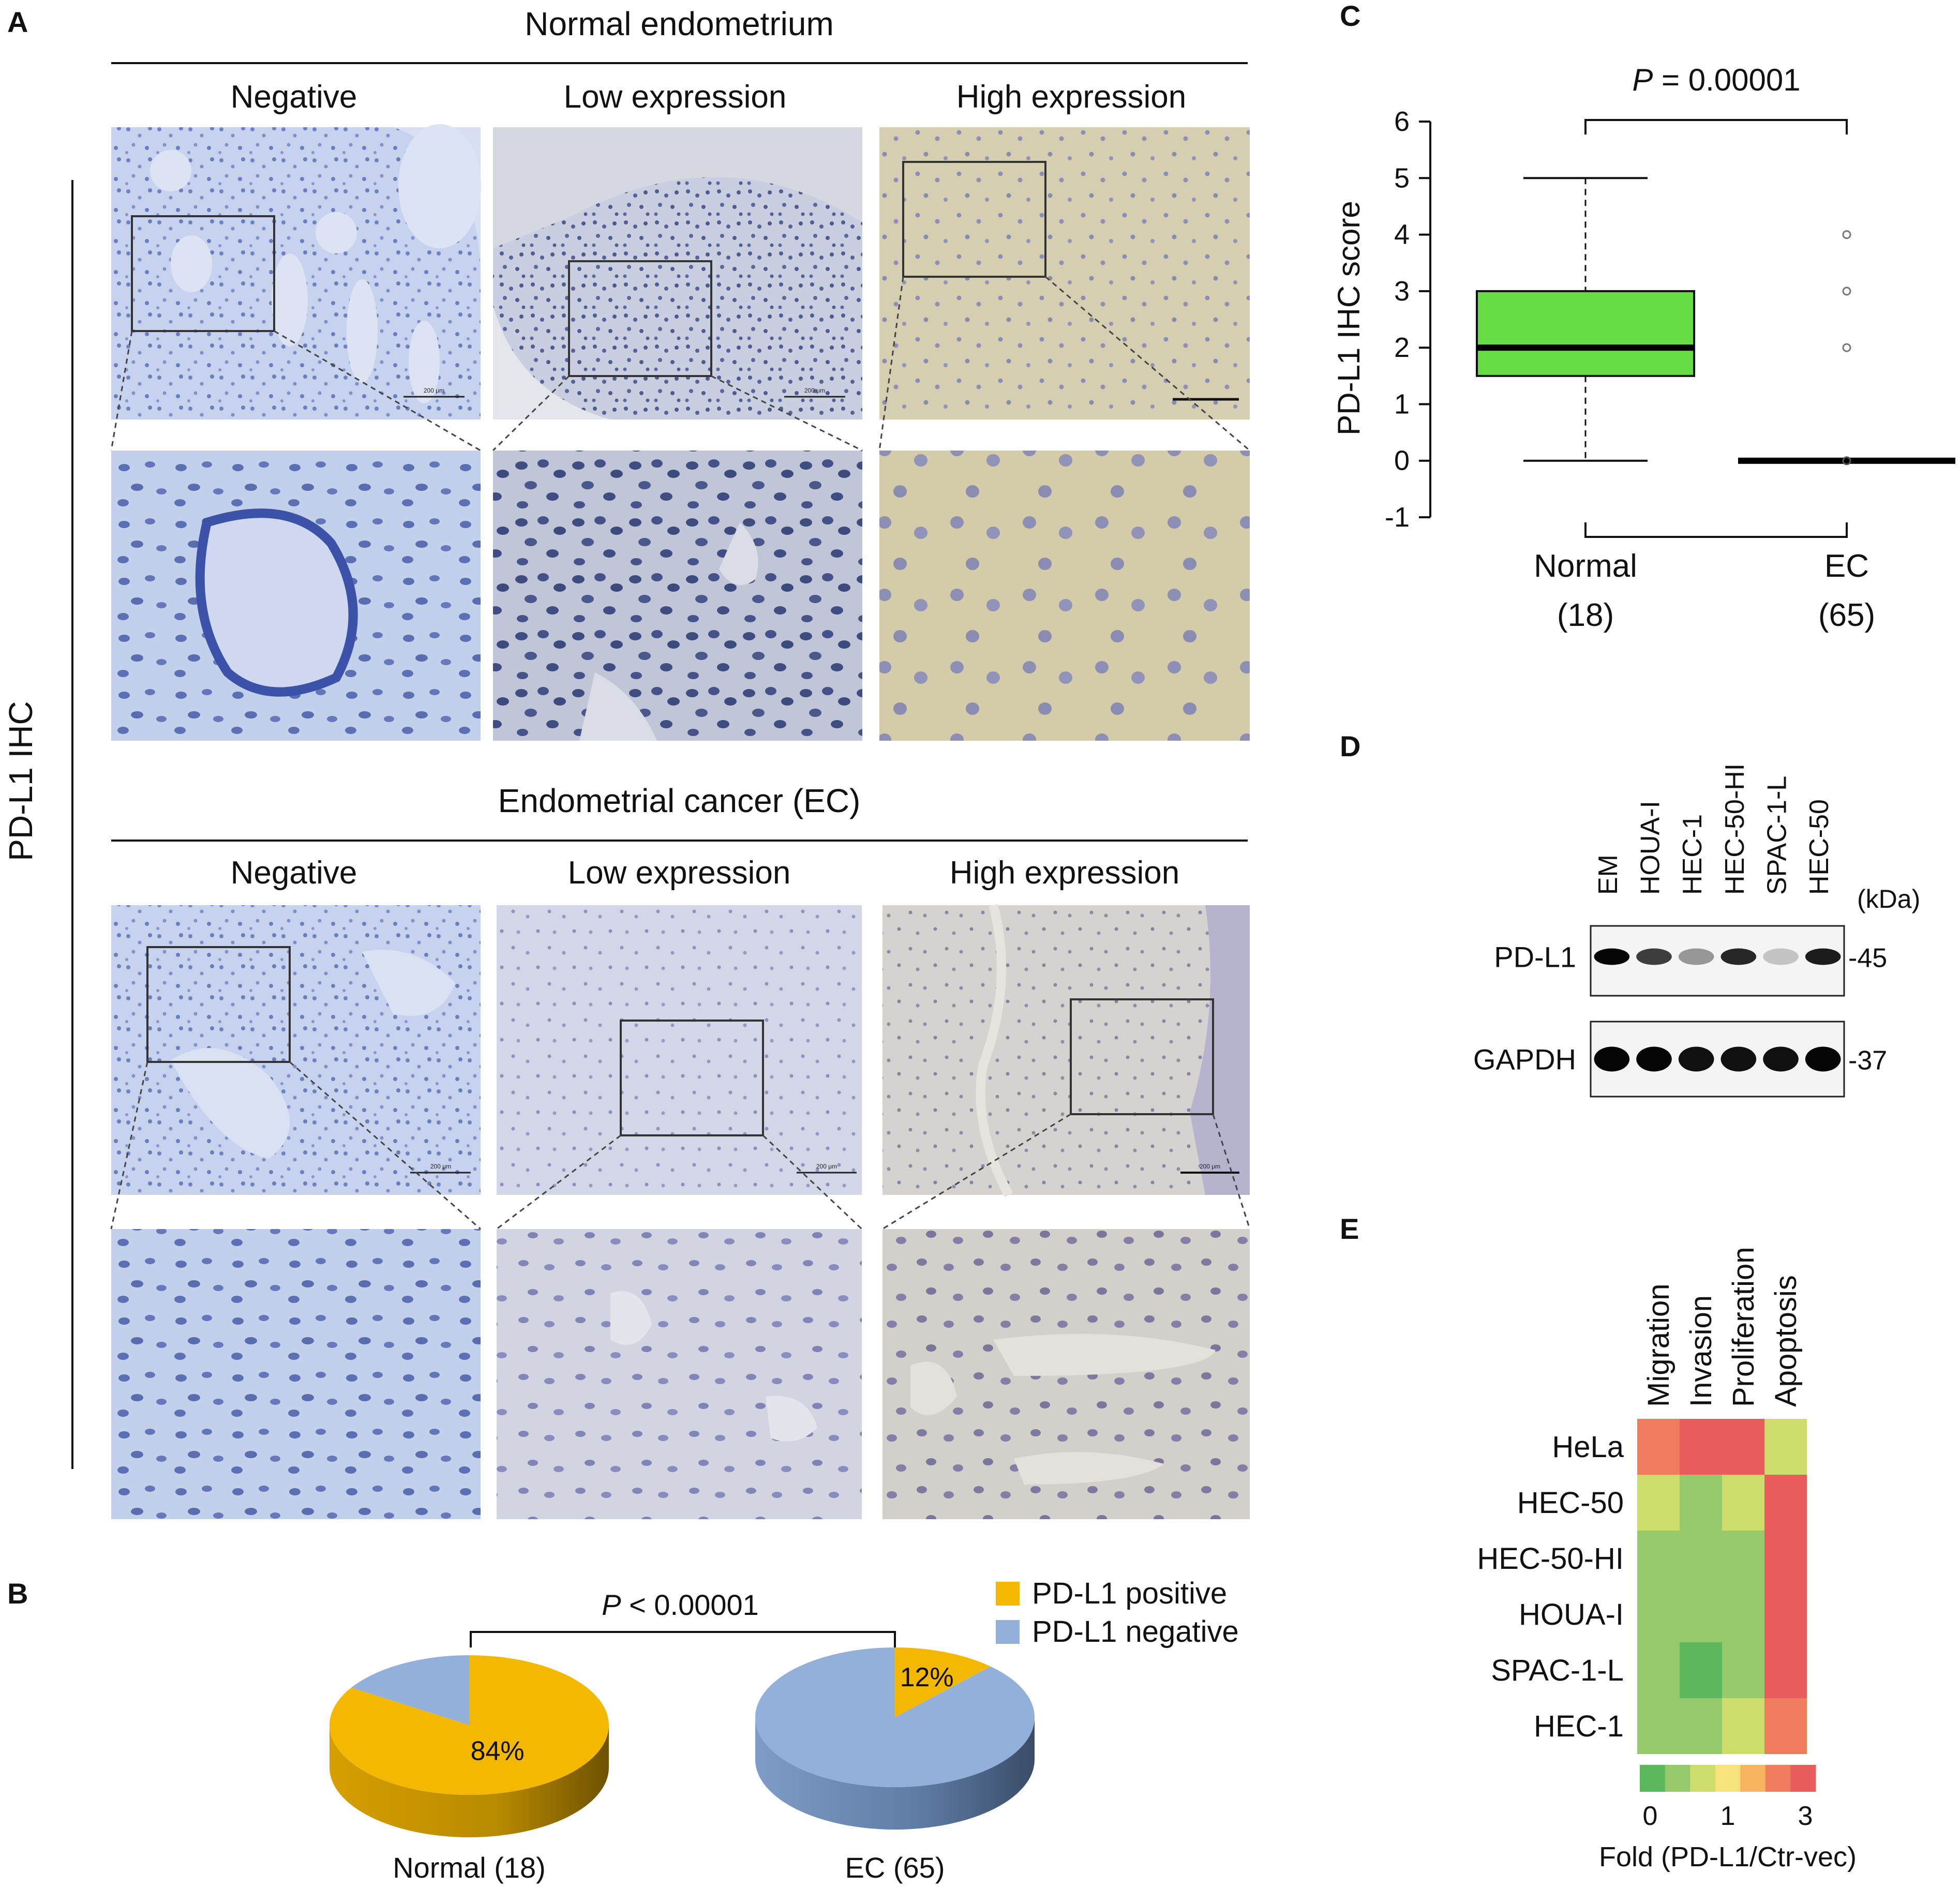  Describe the element at coordinates (1650, 1816) in the screenshot. I see `color-scale-tick: 0` at that location.